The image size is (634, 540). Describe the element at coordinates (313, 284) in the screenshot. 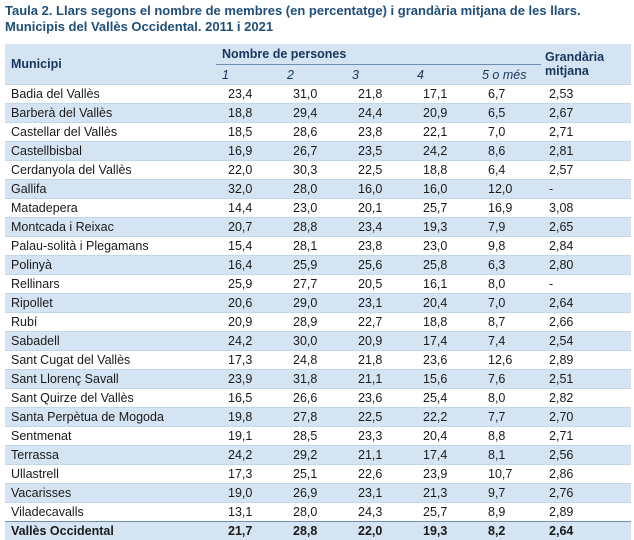

I see `value-2-cell: 27,7` at that location.